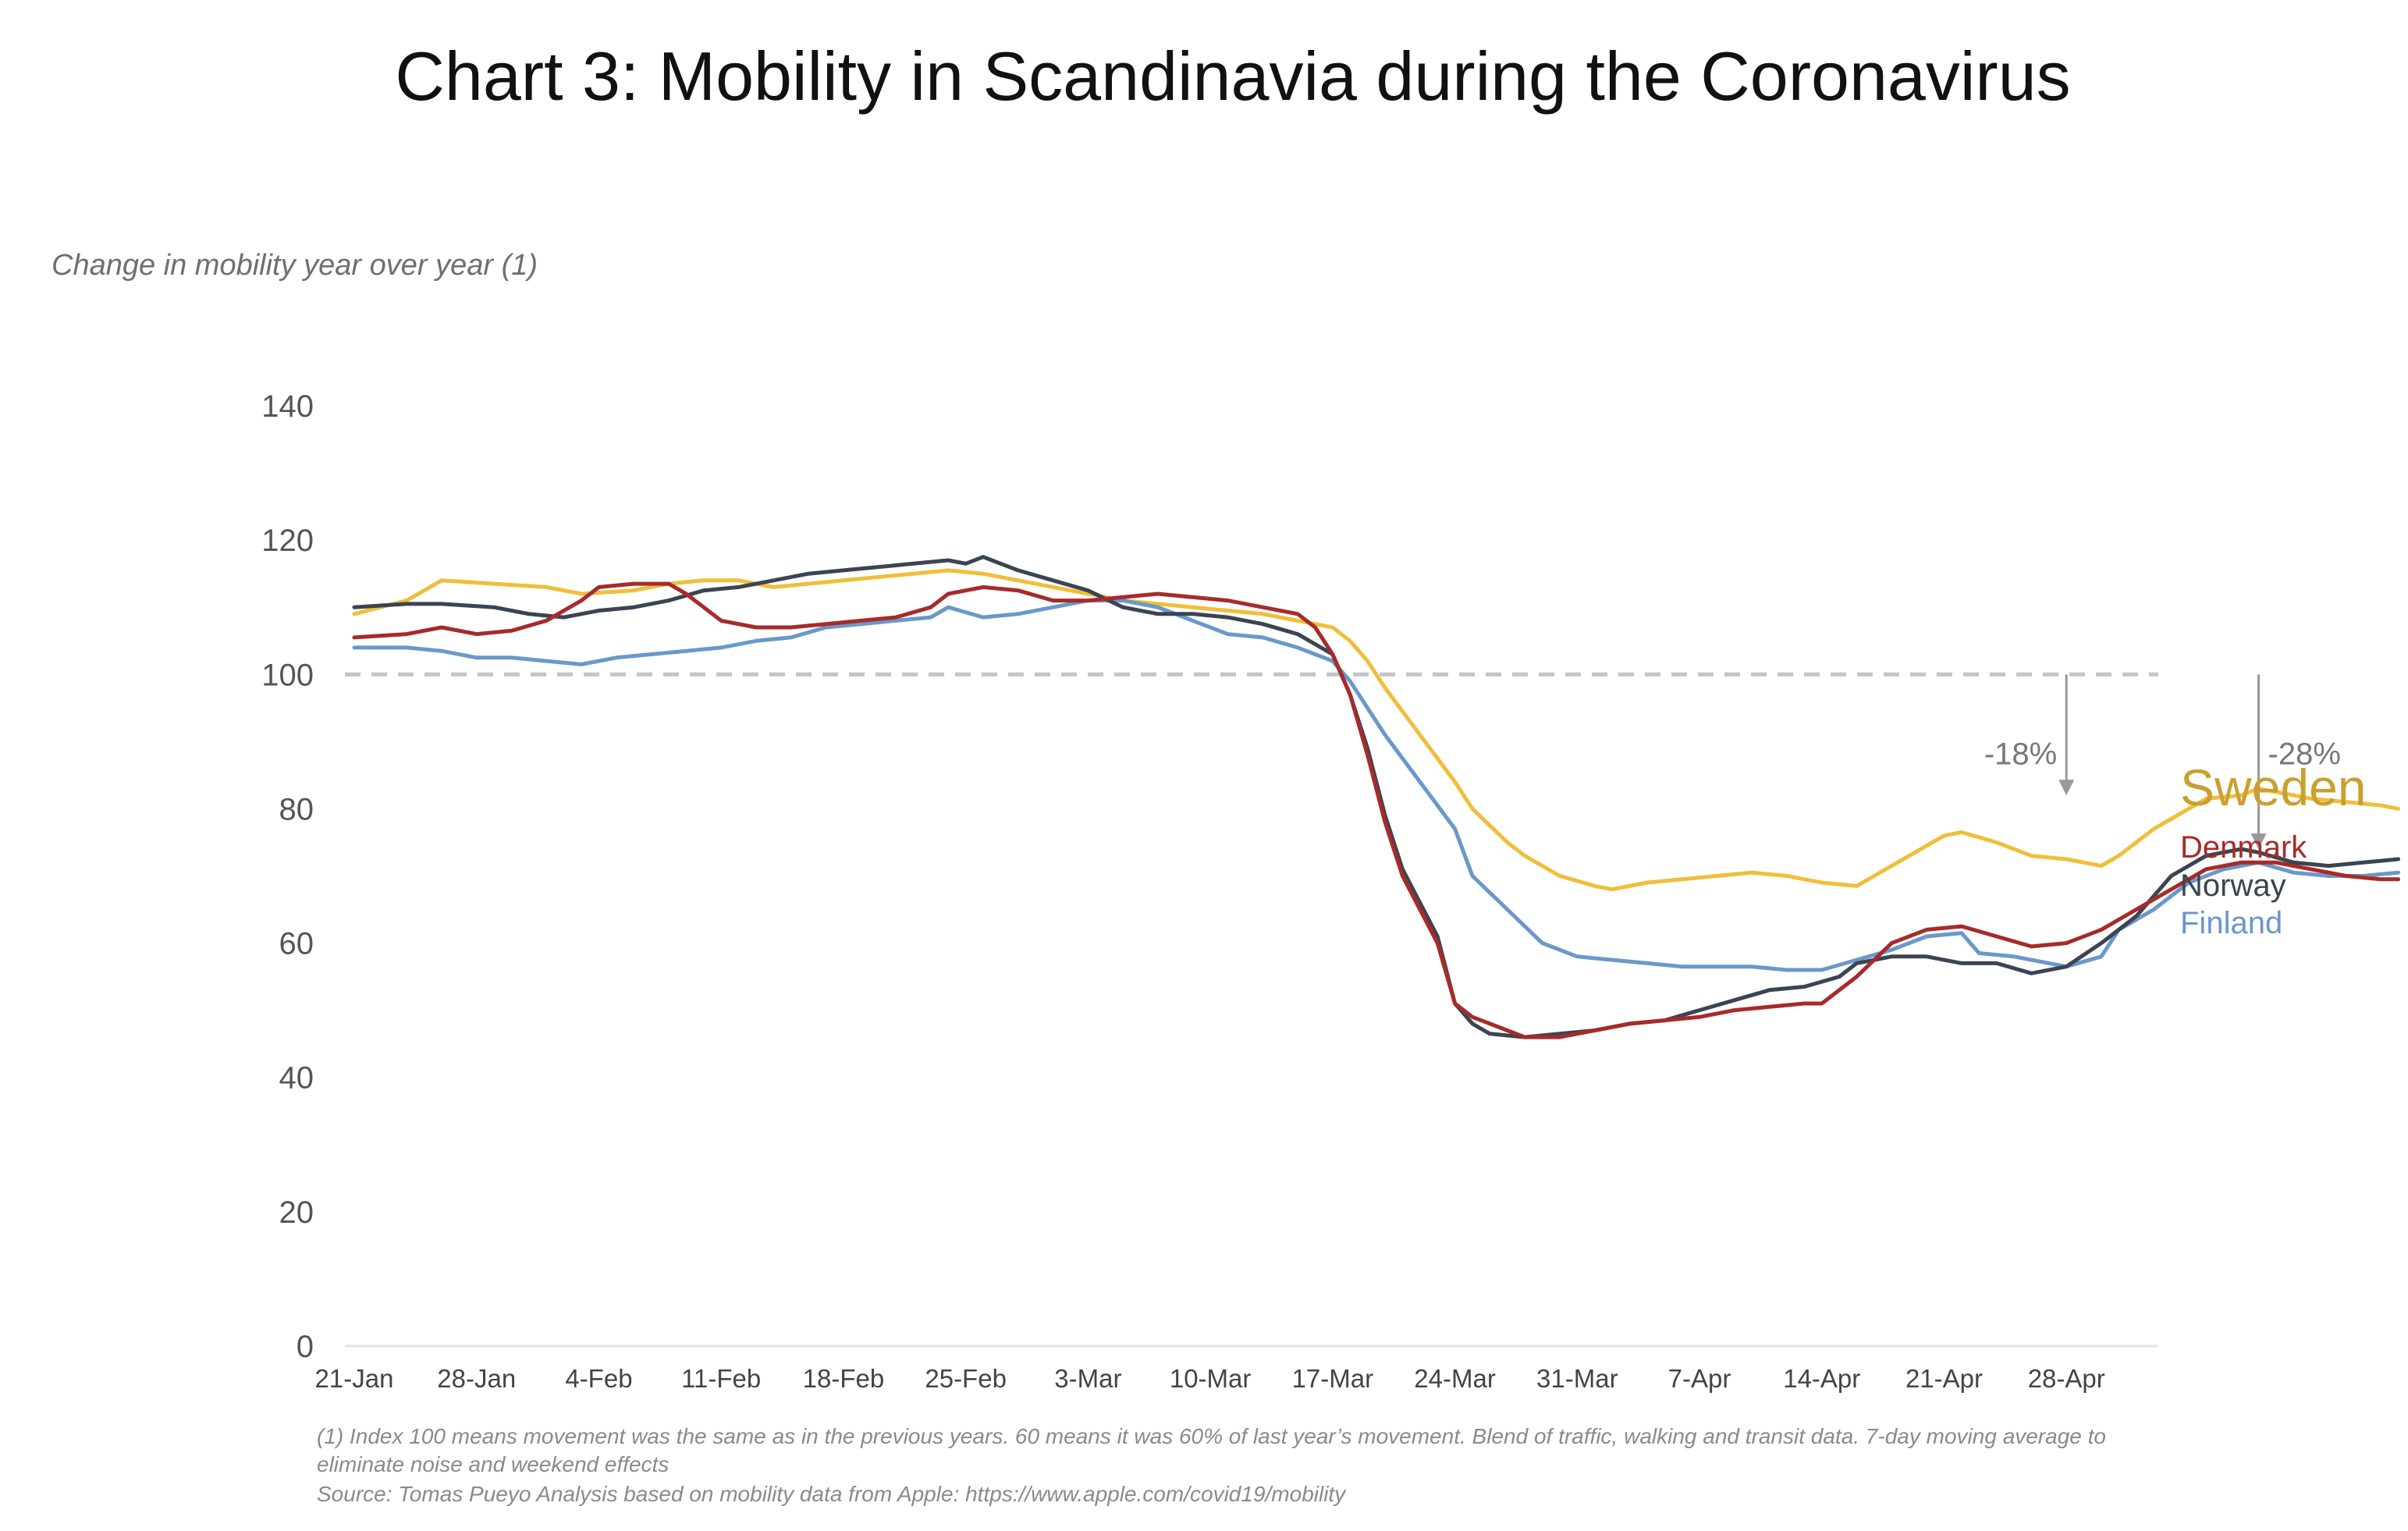 The height and width of the screenshot is (1531, 2408). What do you see at coordinates (721, 1378) in the screenshot?
I see `x-tick-label: 11-Feb` at bounding box center [721, 1378].